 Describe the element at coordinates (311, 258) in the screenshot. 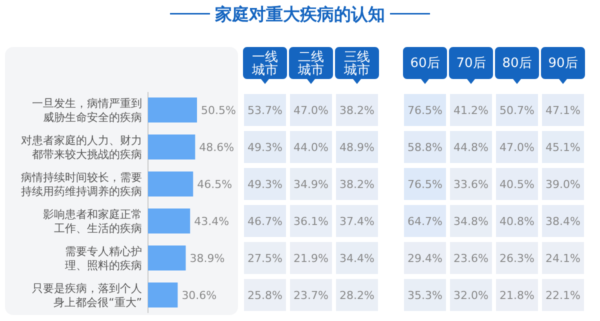

I see `data-label: 21.9%` at that location.